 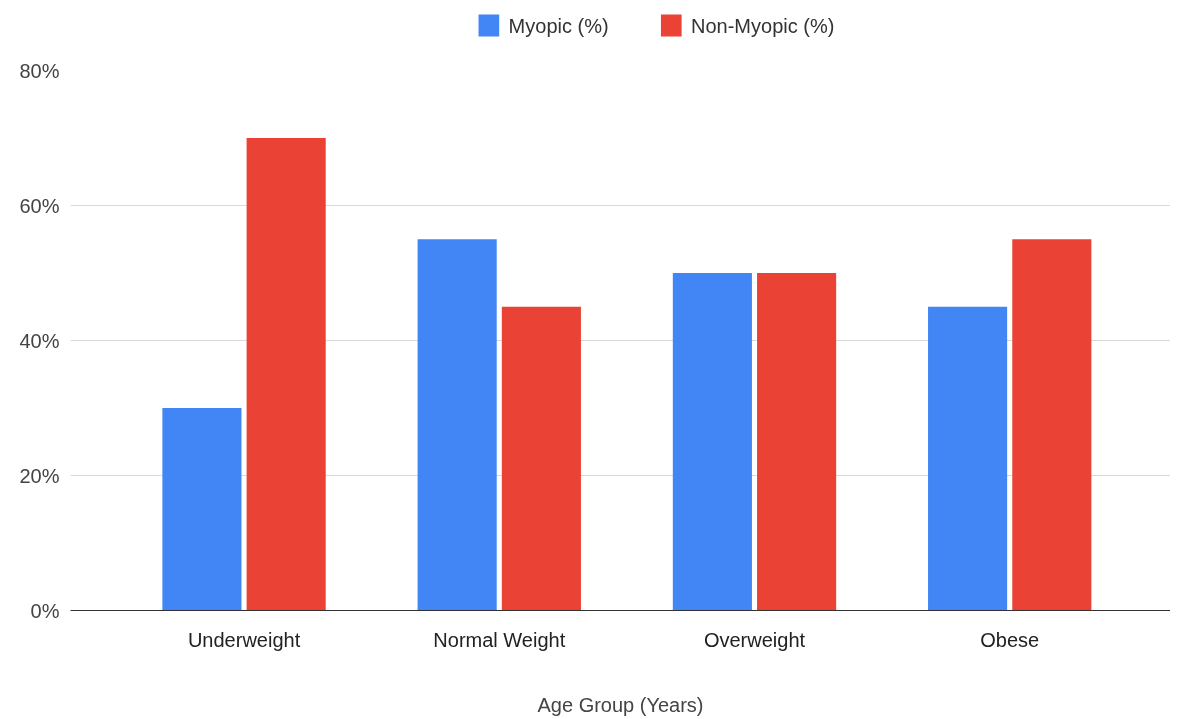 What do you see at coordinates (39, 340) in the screenshot?
I see `y-tick-label: 40%` at bounding box center [39, 340].